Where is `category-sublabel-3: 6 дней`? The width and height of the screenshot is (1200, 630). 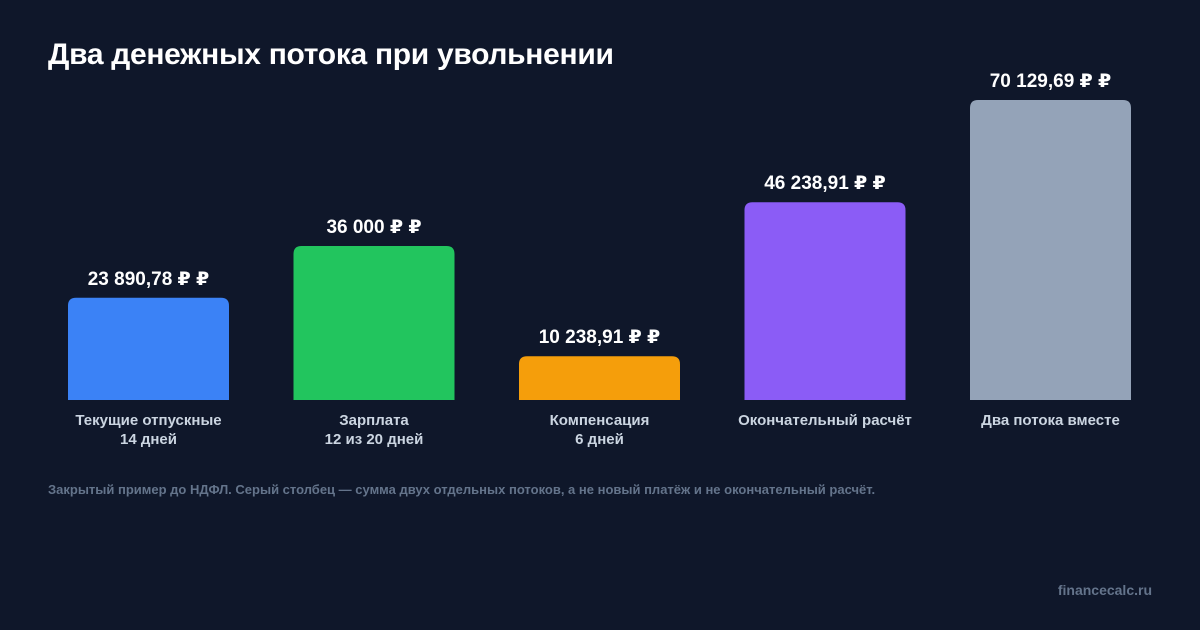
category-sublabel-3: 6 дней is located at coordinates (599, 439).